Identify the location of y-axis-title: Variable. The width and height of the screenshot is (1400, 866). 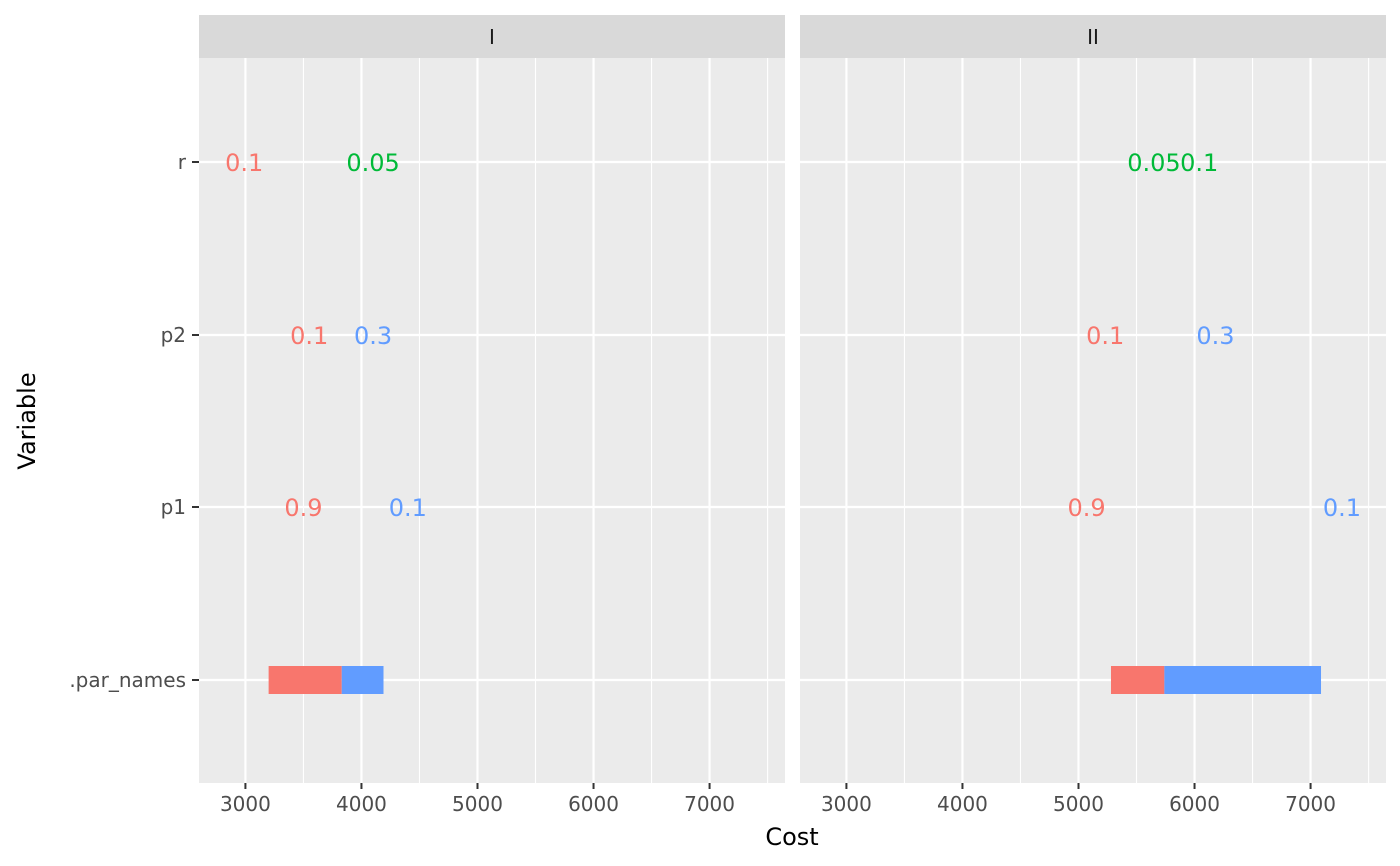
(27, 420).